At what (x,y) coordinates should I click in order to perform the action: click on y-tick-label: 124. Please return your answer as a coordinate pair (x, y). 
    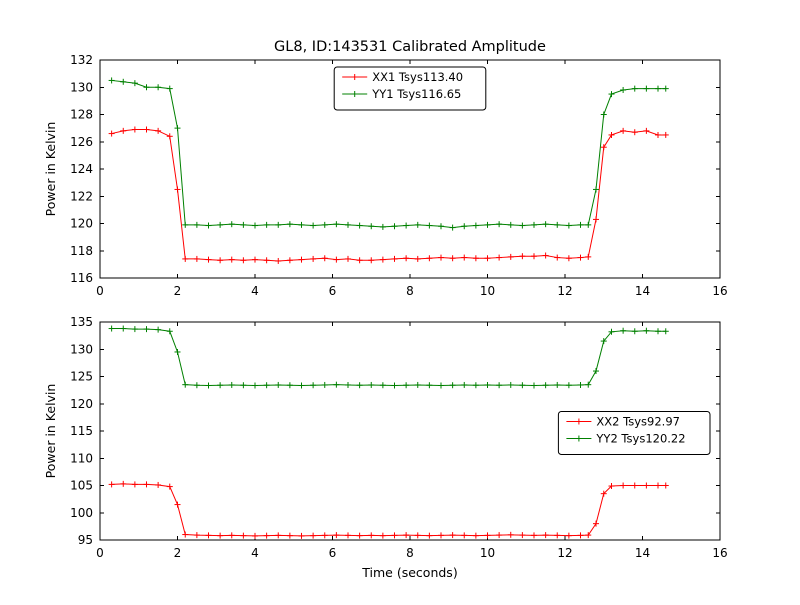
    Looking at the image, I should click on (81, 169).